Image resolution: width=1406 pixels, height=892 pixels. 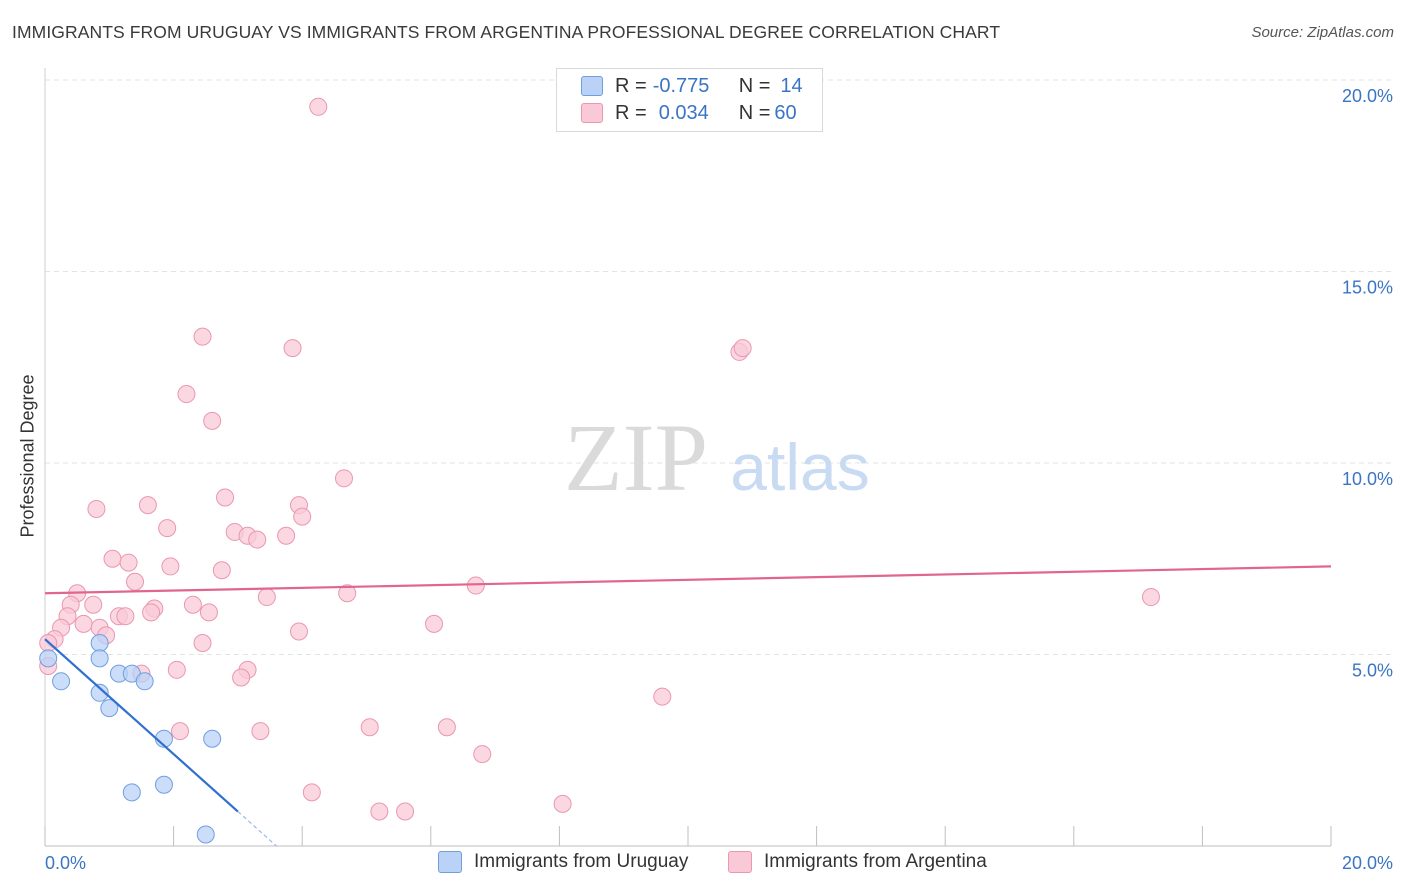 What do you see at coordinates (688, 580) in the screenshot?
I see `argentina-trend-line` at bounding box center [688, 580].